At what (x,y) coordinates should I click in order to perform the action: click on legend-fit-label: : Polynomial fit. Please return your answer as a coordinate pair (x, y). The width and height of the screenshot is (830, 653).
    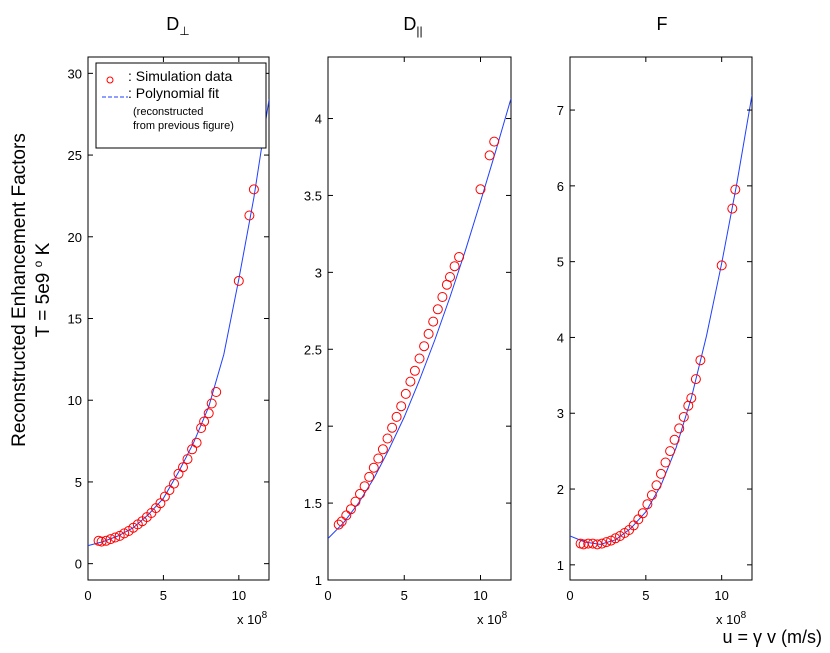
    Looking at the image, I should click on (173, 93).